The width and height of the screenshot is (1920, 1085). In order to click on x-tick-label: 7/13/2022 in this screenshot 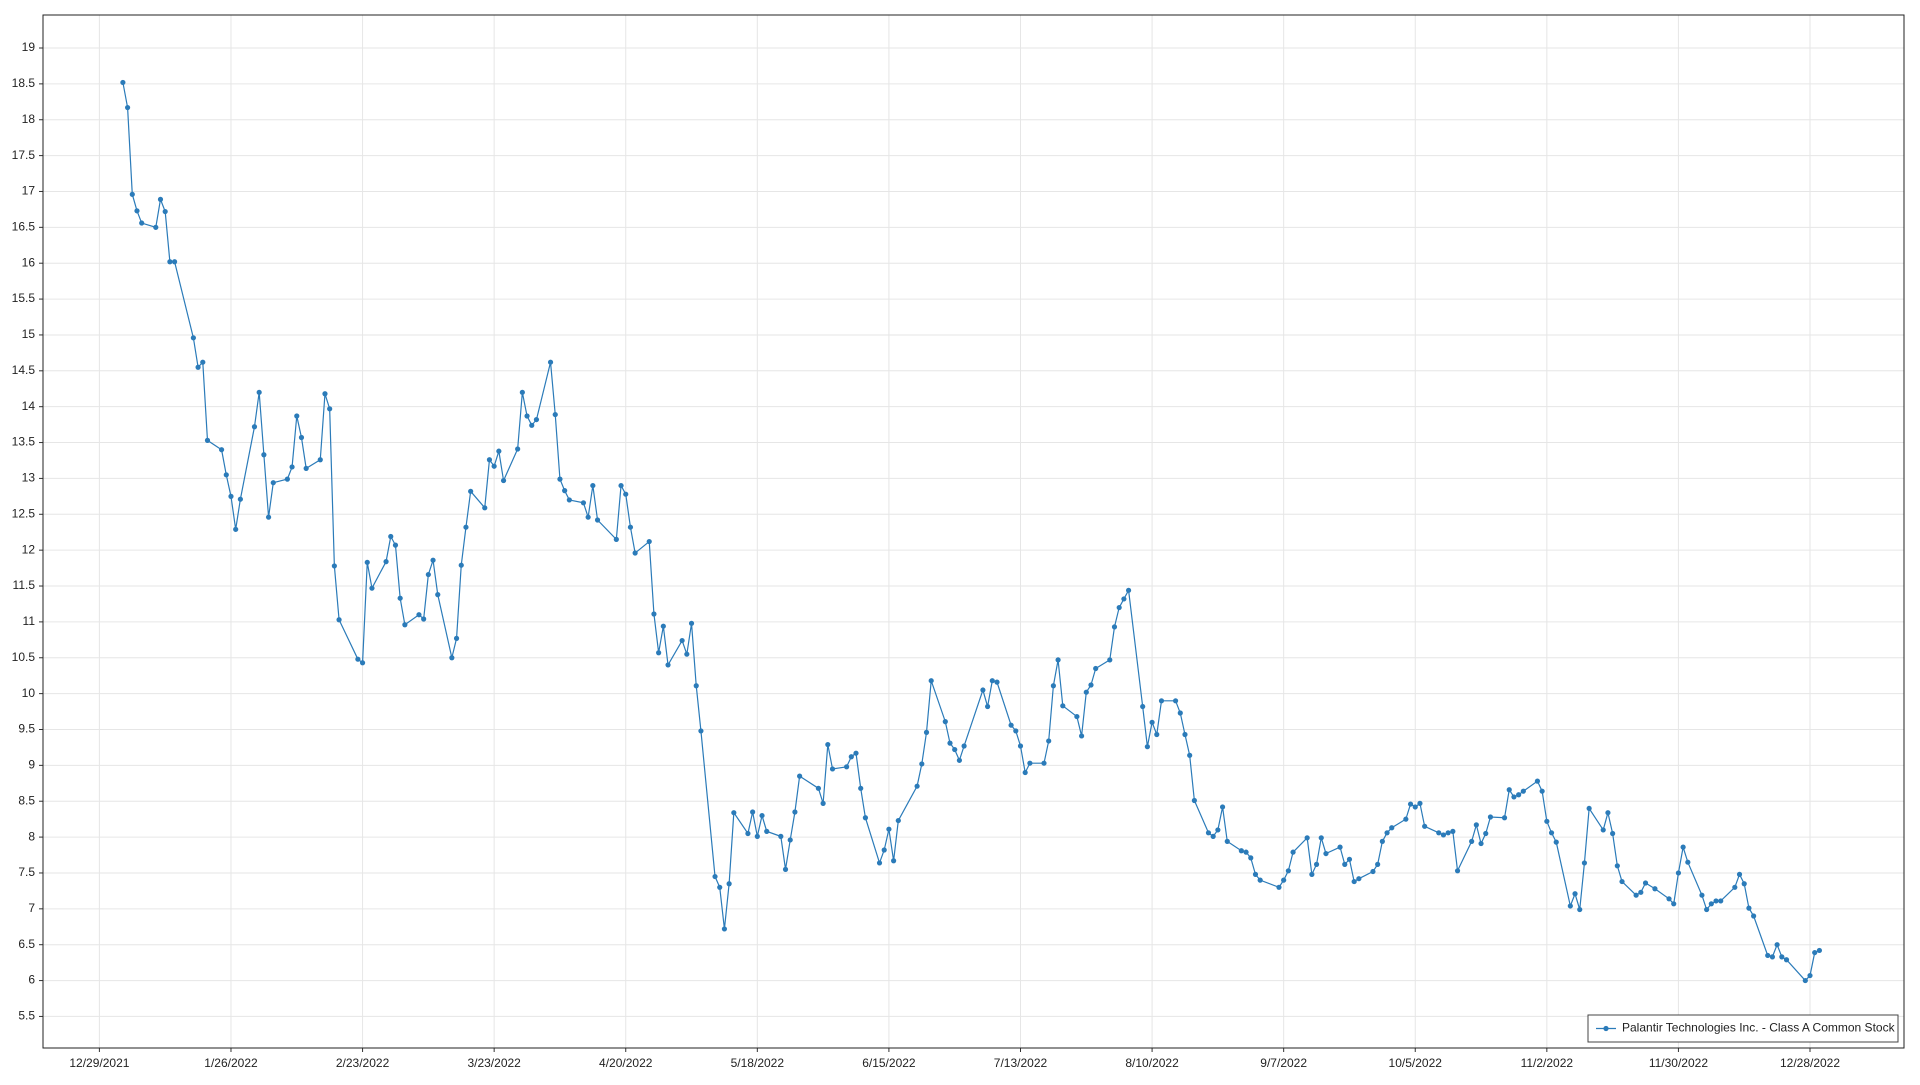, I will do `click(1021, 1063)`.